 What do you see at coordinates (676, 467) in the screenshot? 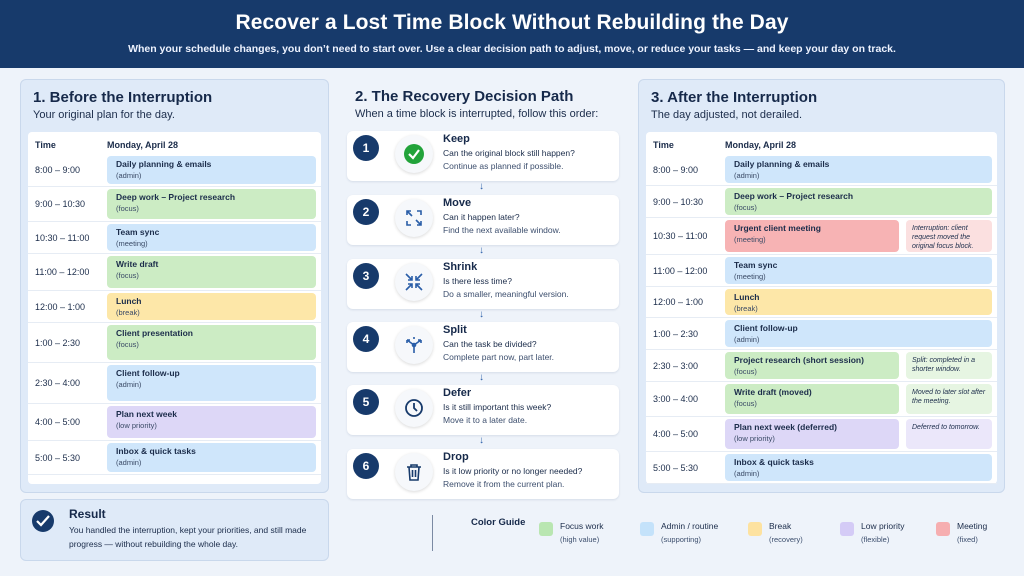
I see `time-slot: 5:00 – 5:30` at bounding box center [676, 467].